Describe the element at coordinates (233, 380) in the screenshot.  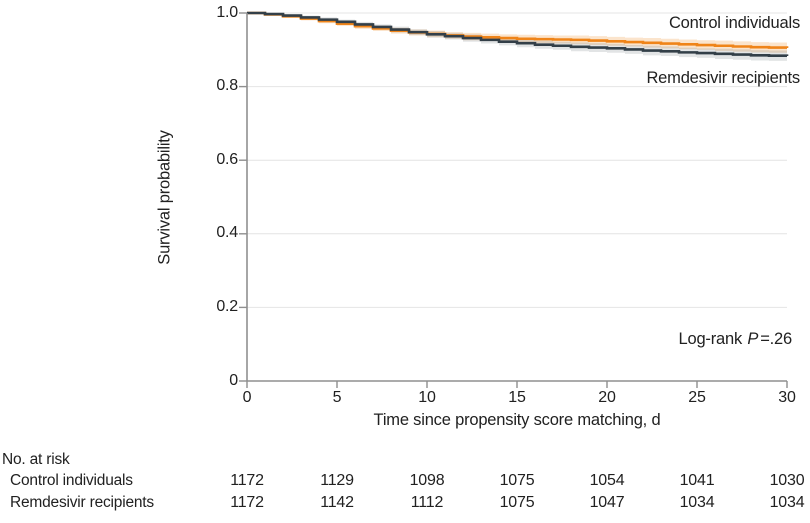
I see `y-tick-label: 0` at that location.